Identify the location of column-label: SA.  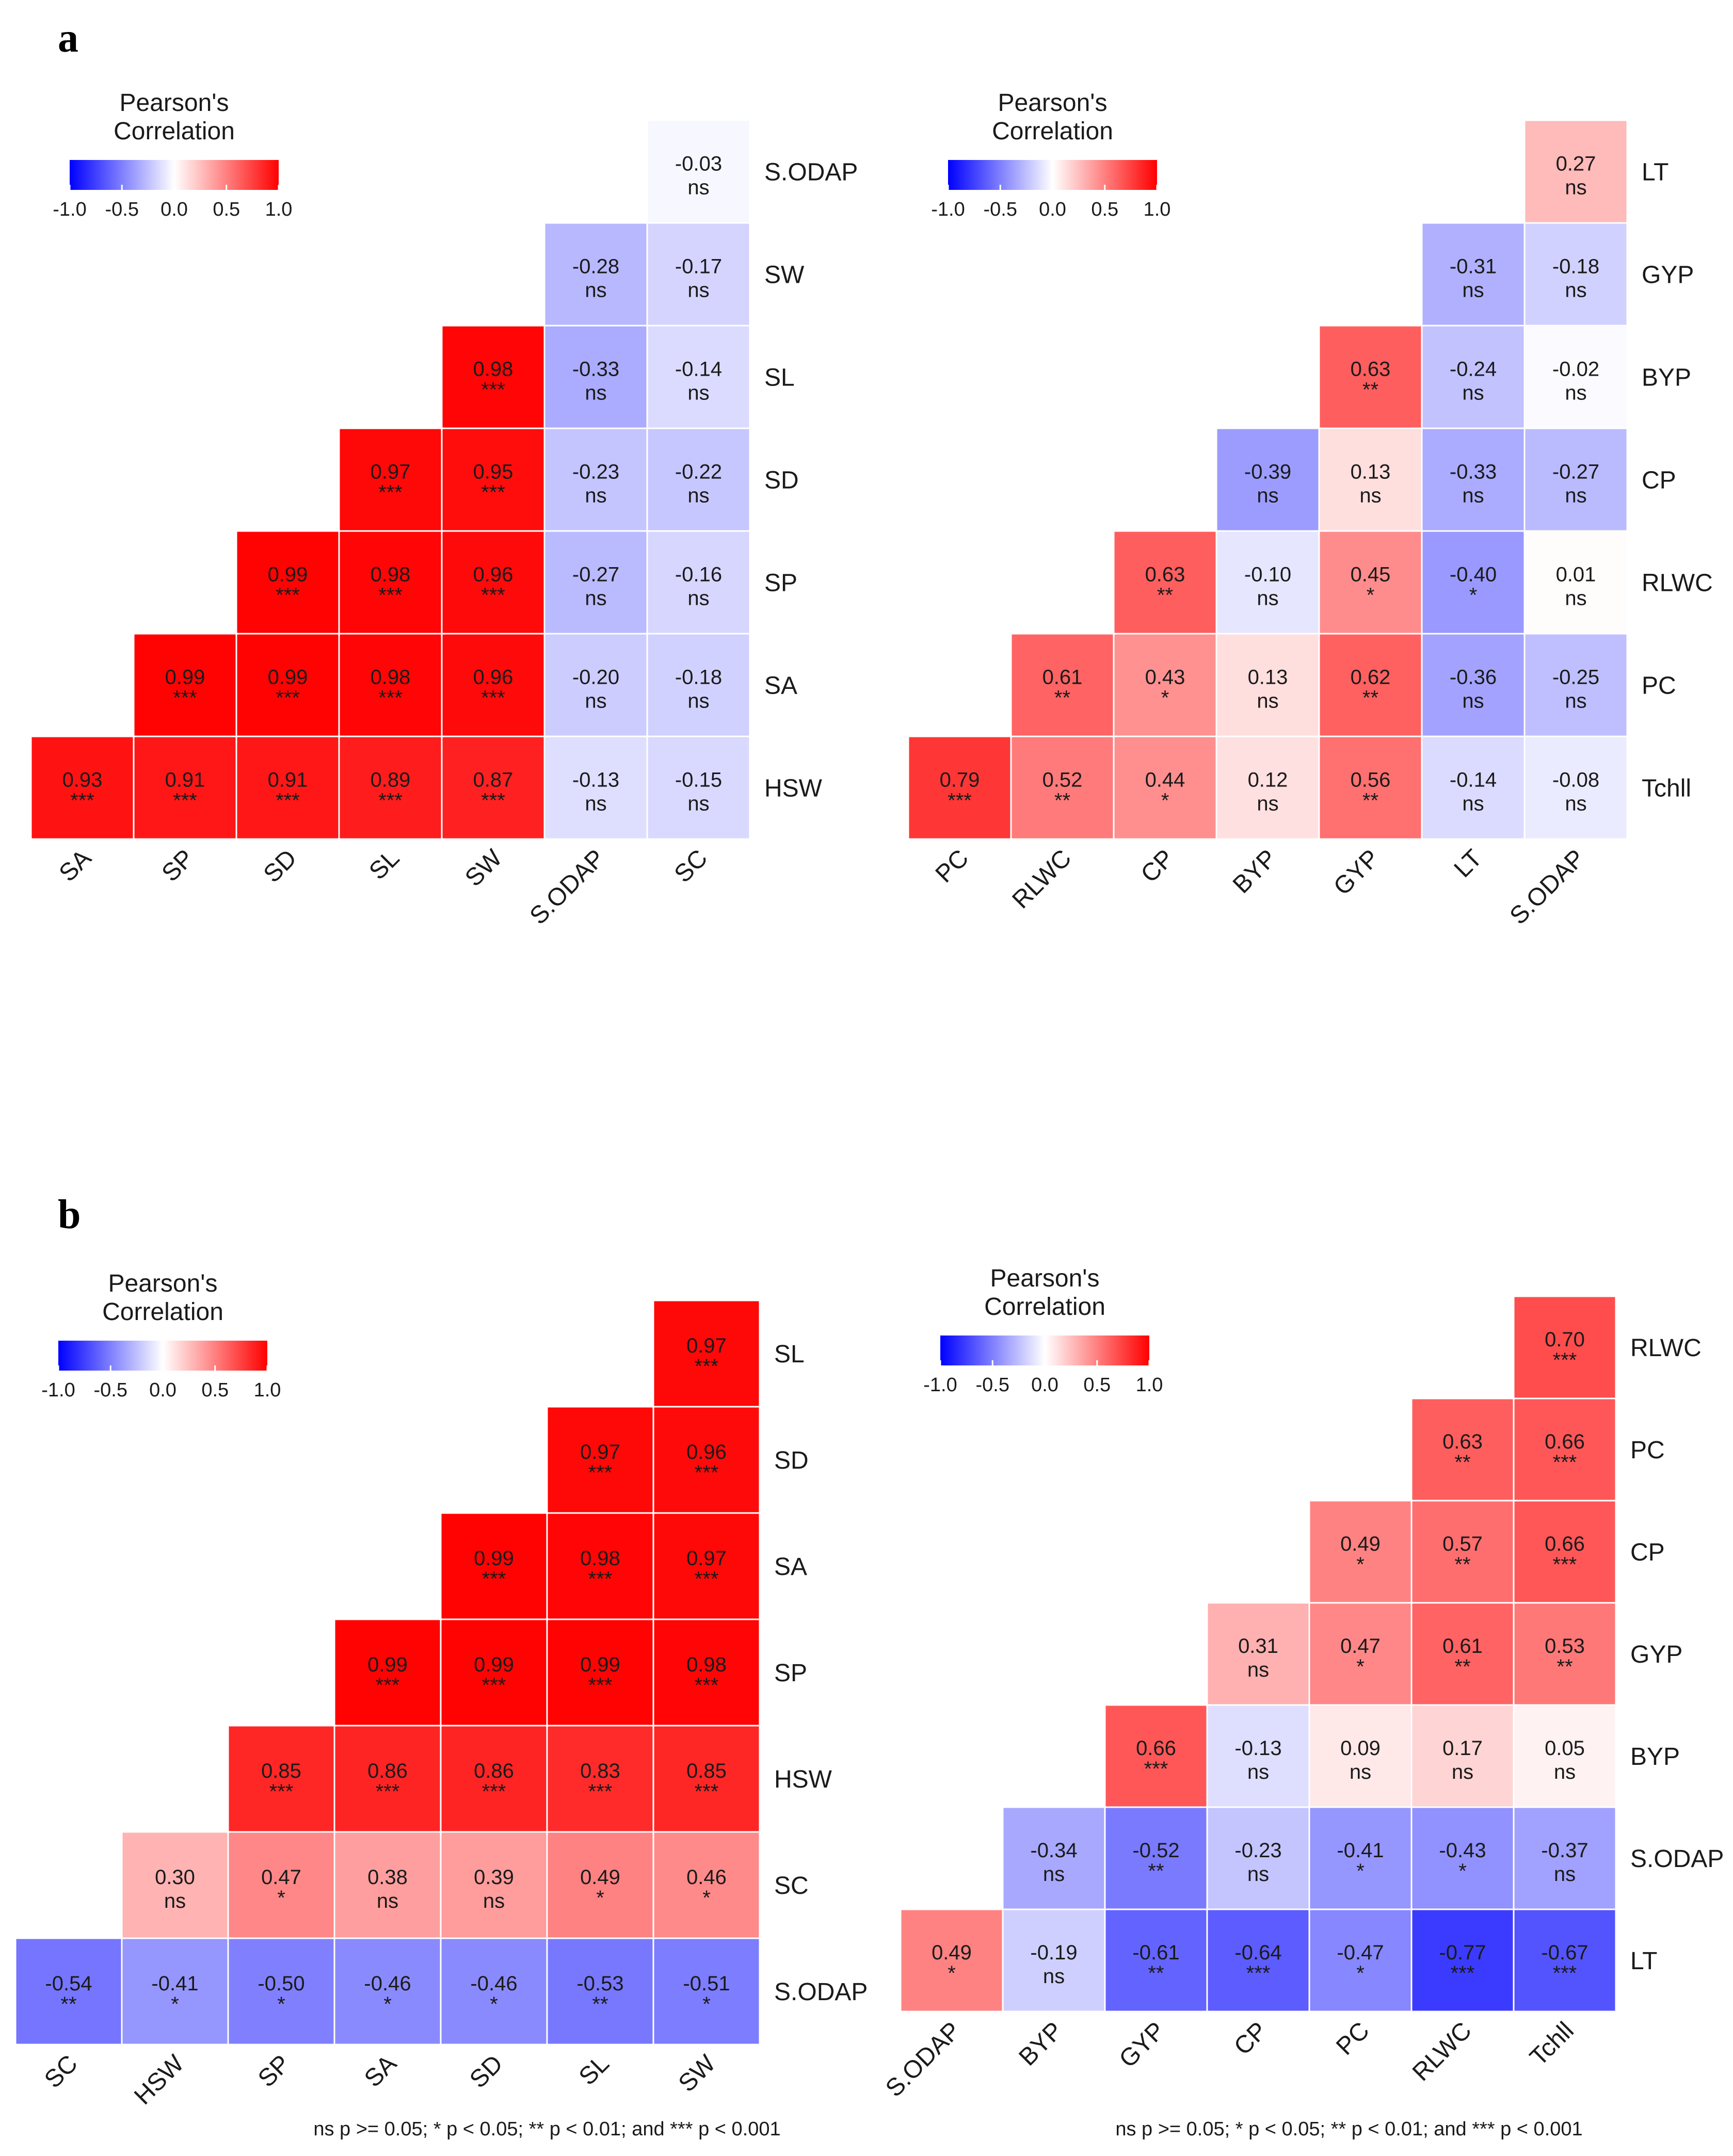
(75, 866).